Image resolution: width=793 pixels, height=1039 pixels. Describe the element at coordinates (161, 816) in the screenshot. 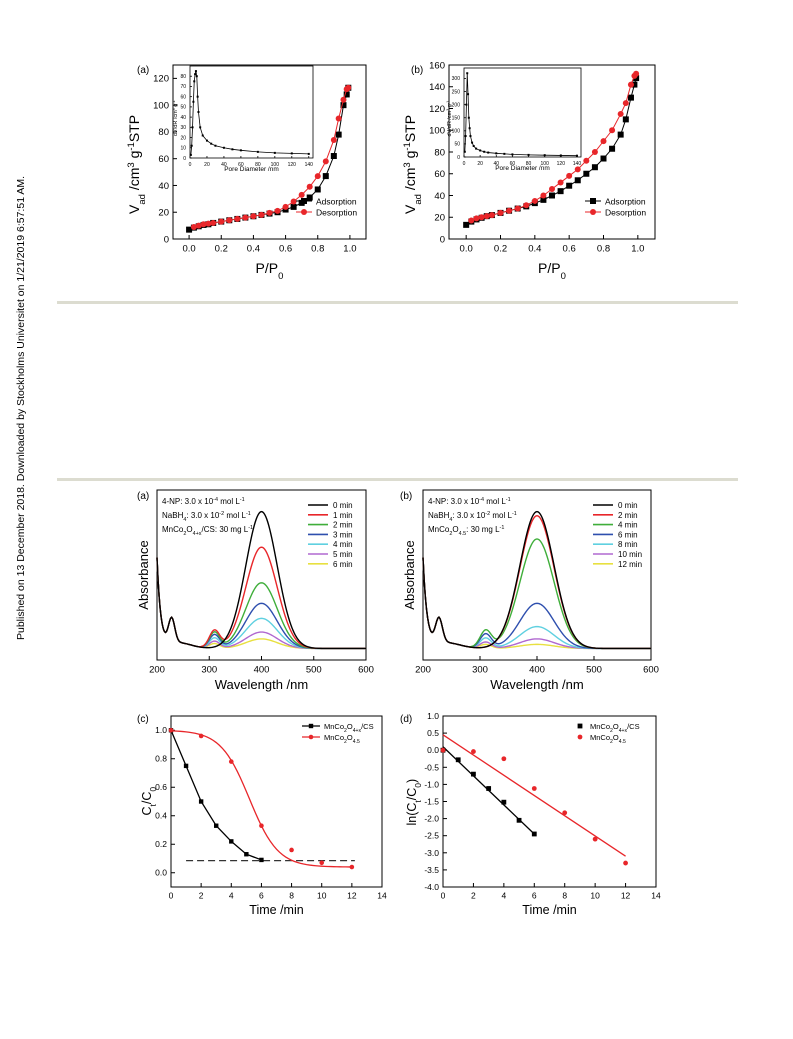

I see `y-tick-label: 0.4` at that location.